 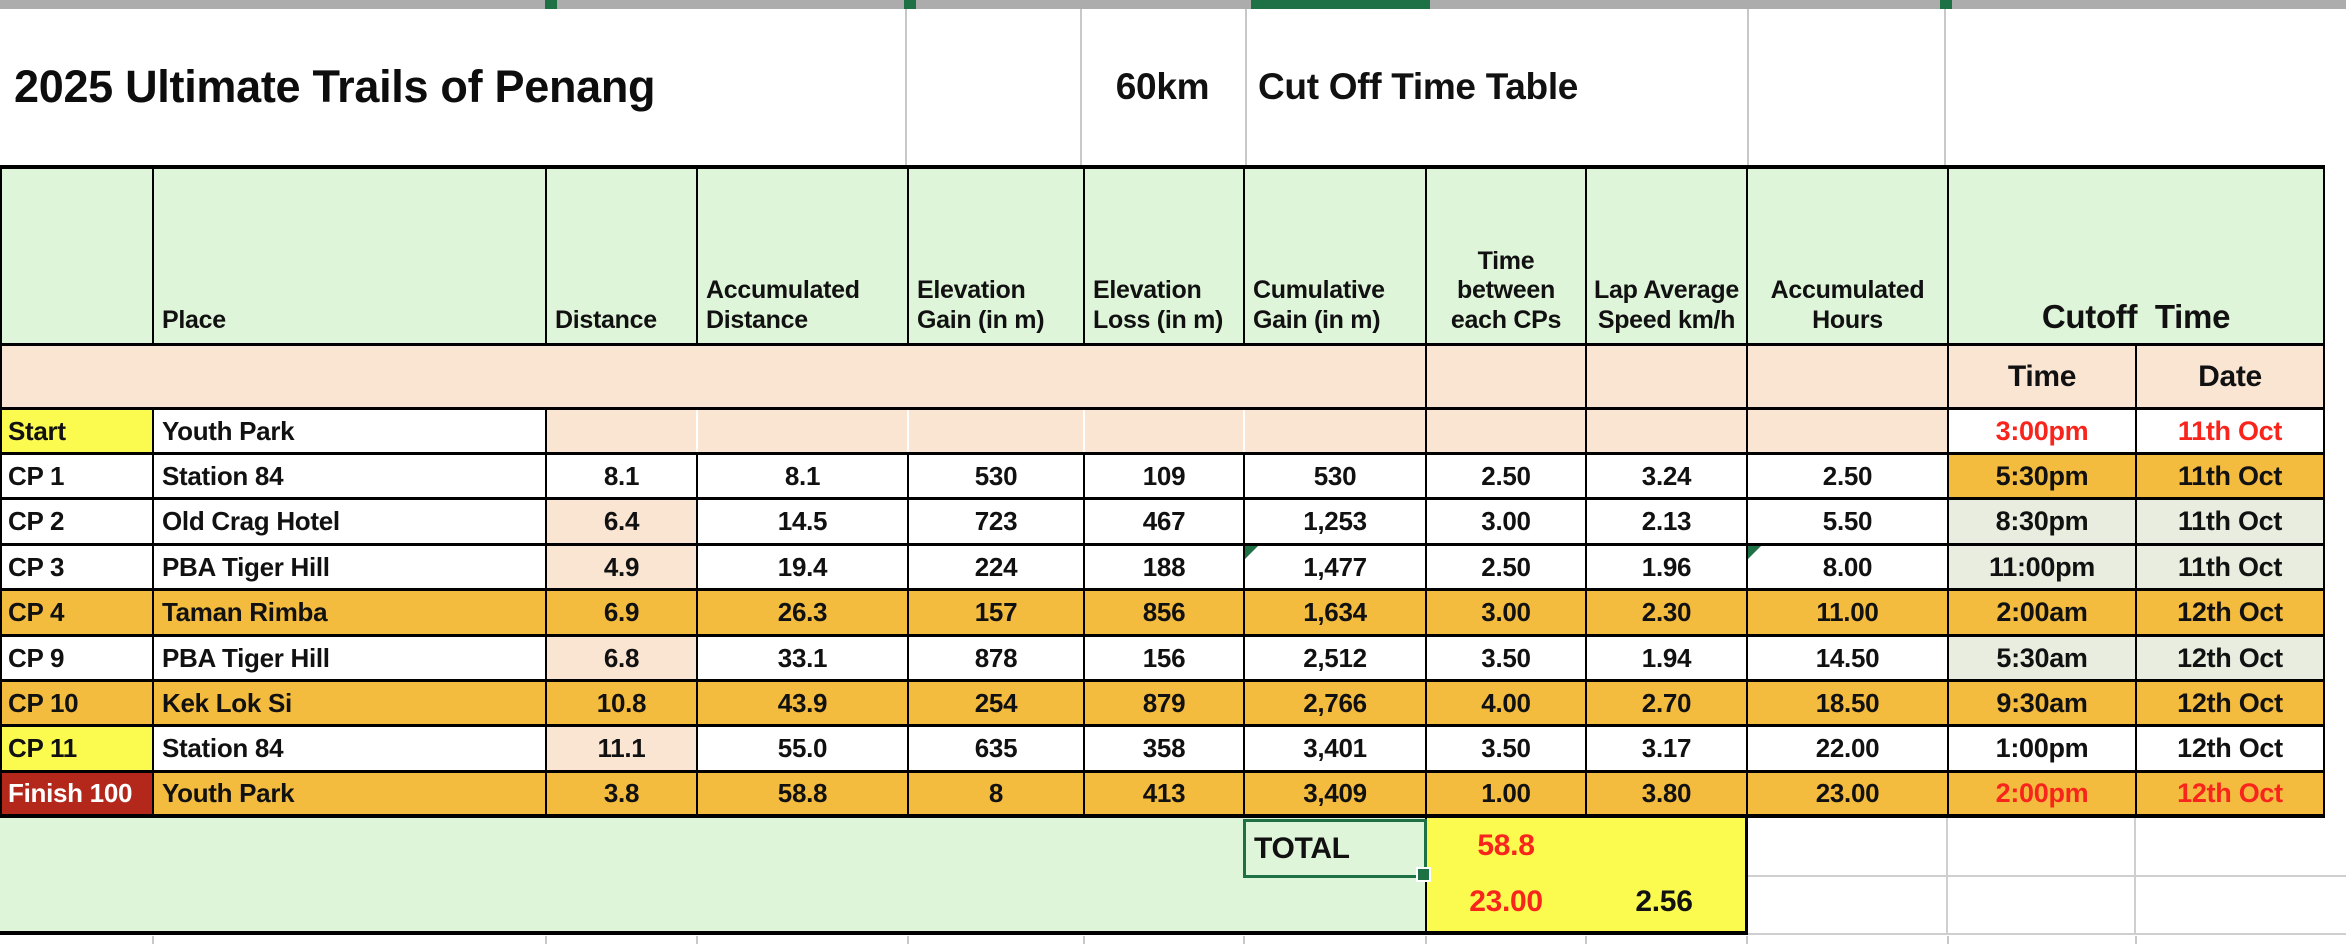 I want to click on header-time-between-cps: Time between each CPs, so click(x=1507, y=256).